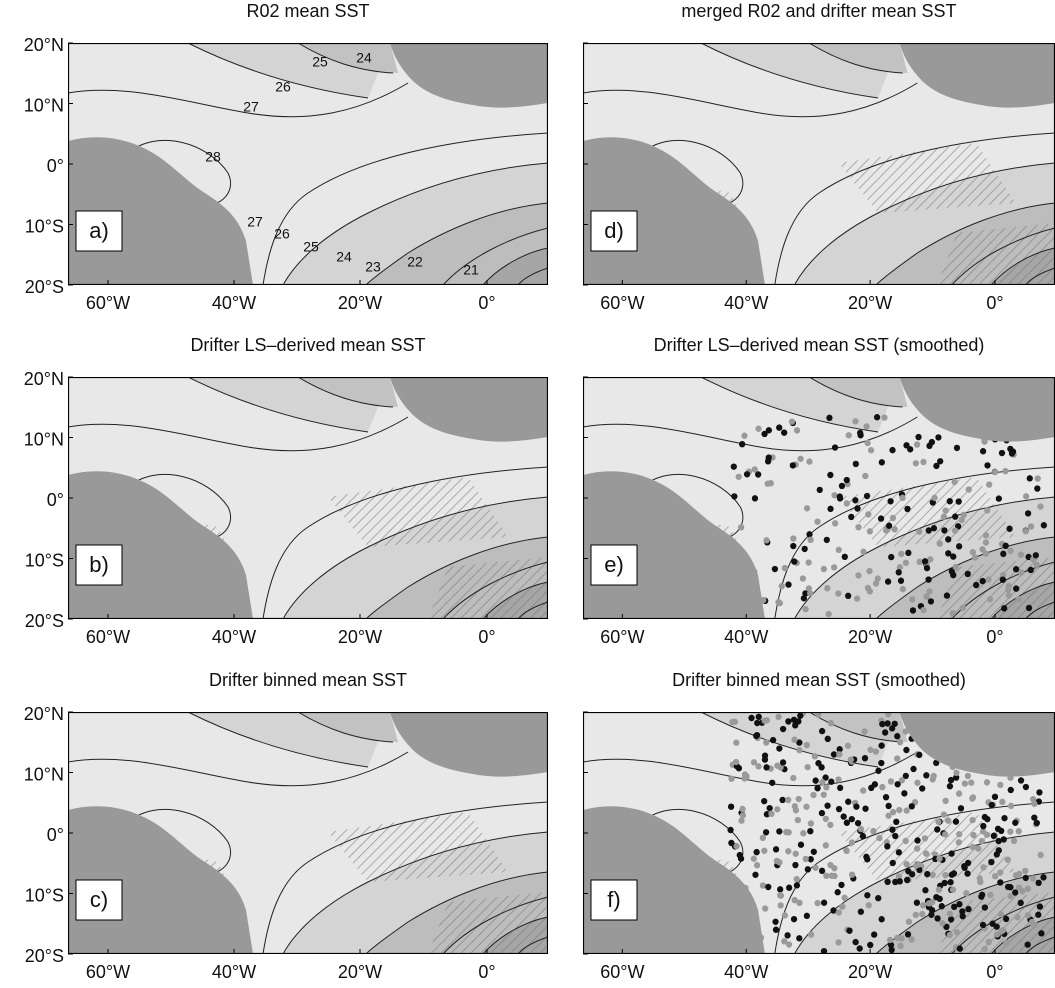 This screenshot has height=988, width=1055. I want to click on map, so click(819, 832).